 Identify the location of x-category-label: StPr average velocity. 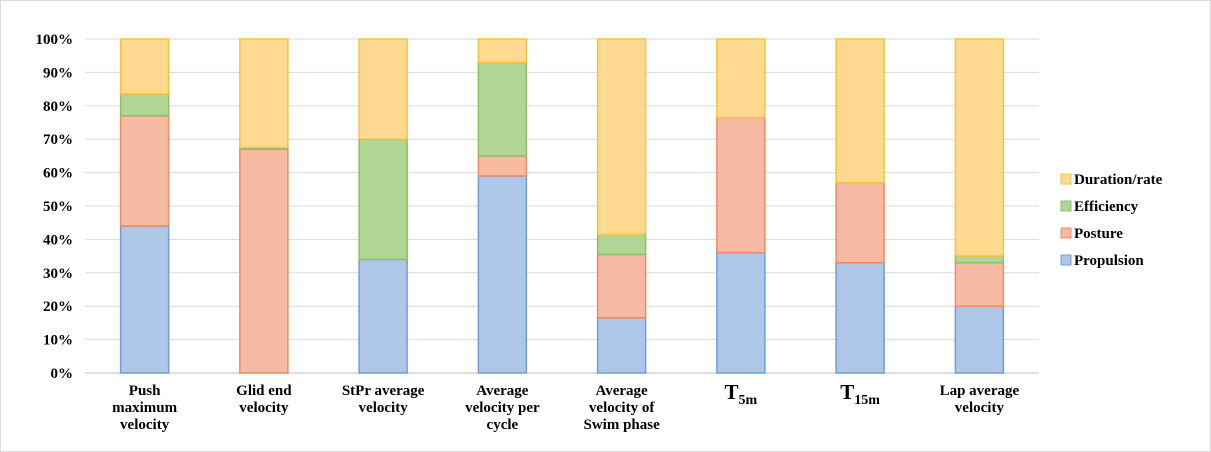
(383, 399).